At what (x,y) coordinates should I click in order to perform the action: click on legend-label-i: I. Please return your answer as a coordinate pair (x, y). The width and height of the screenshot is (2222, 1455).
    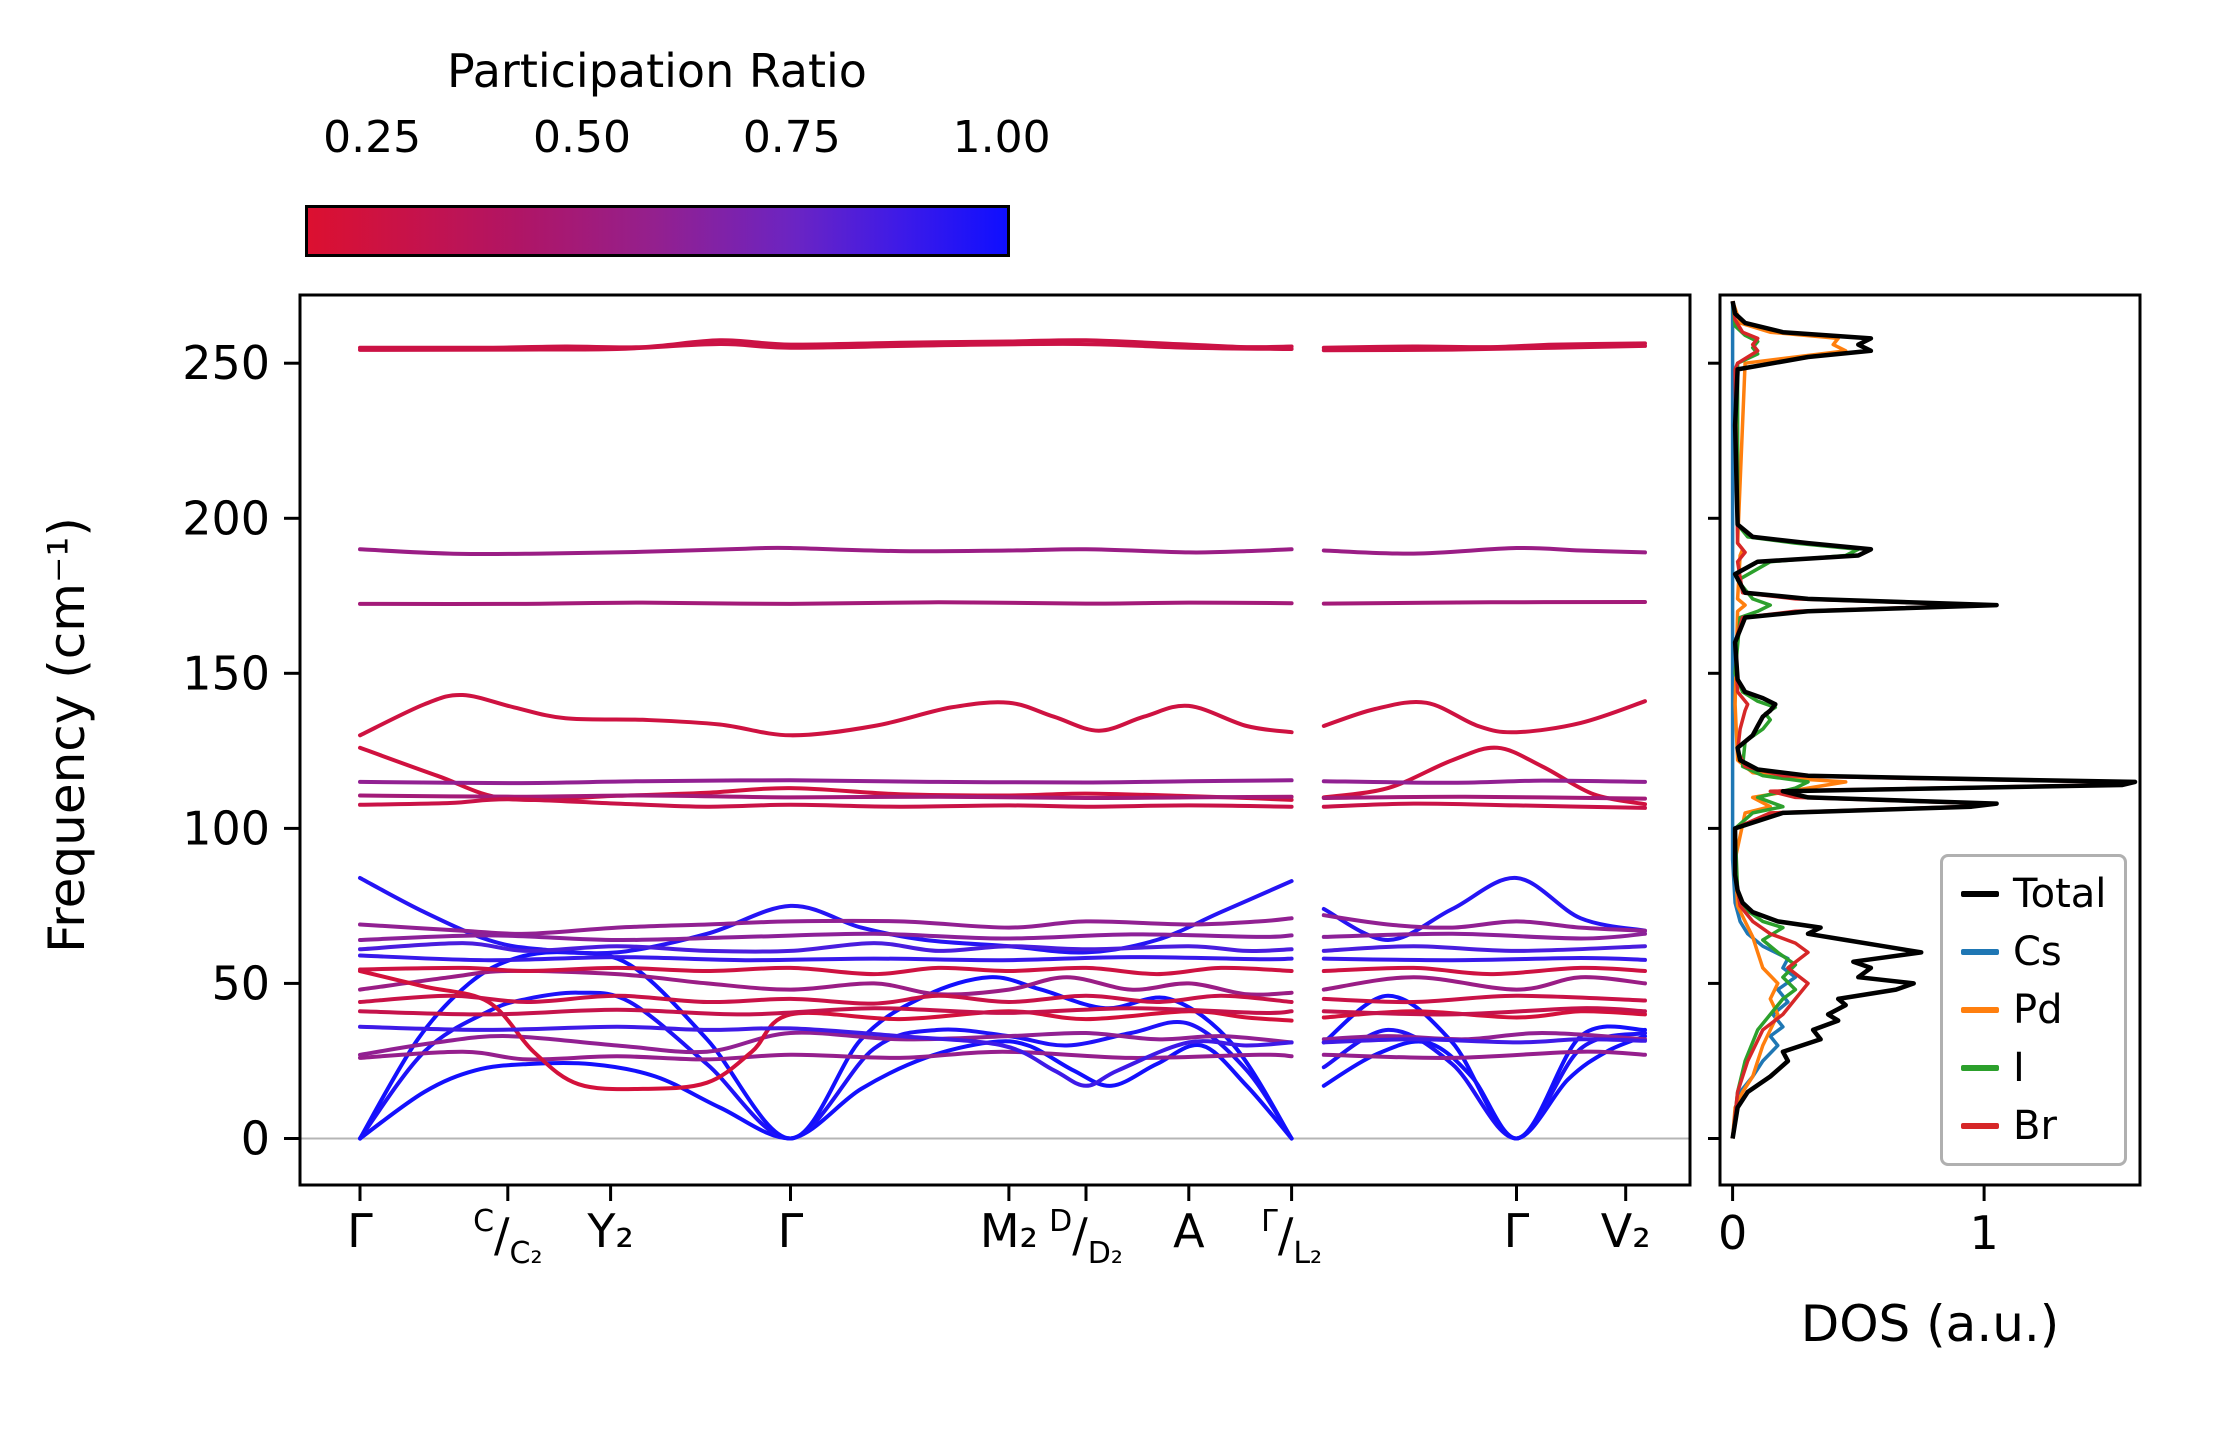
    Looking at the image, I should click on (2019, 1068).